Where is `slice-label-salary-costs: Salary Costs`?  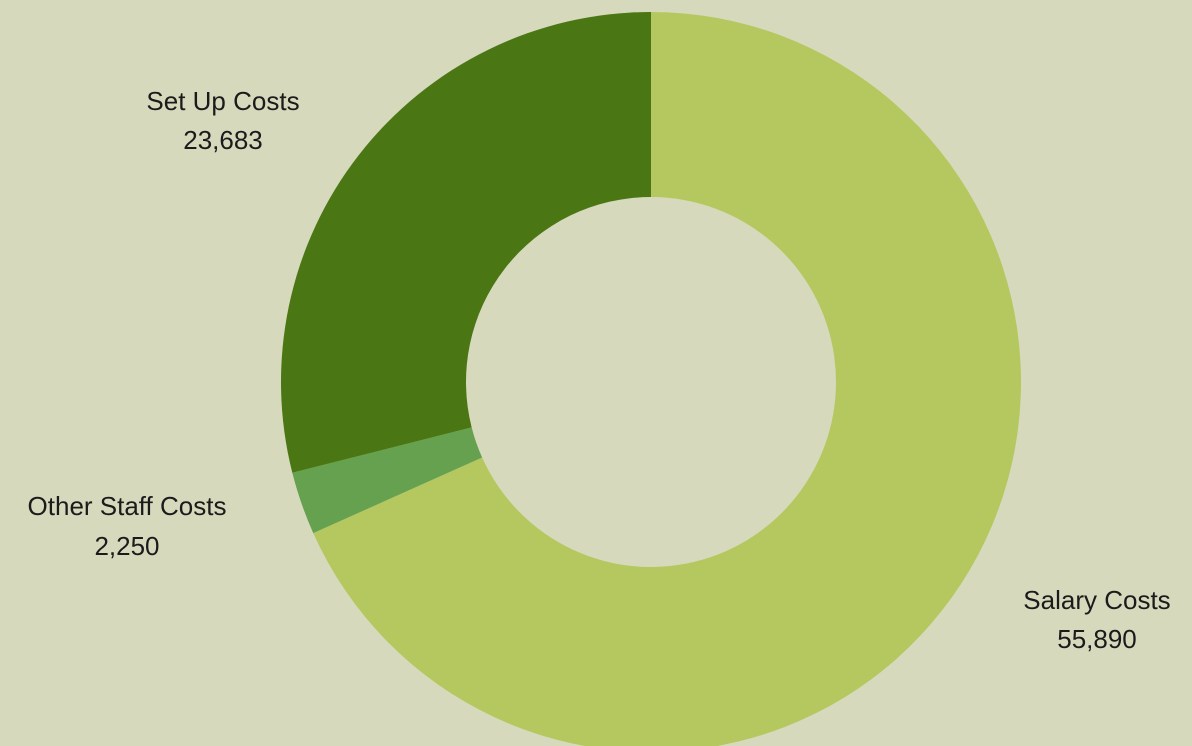 slice-label-salary-costs: Salary Costs is located at coordinates (1096, 600).